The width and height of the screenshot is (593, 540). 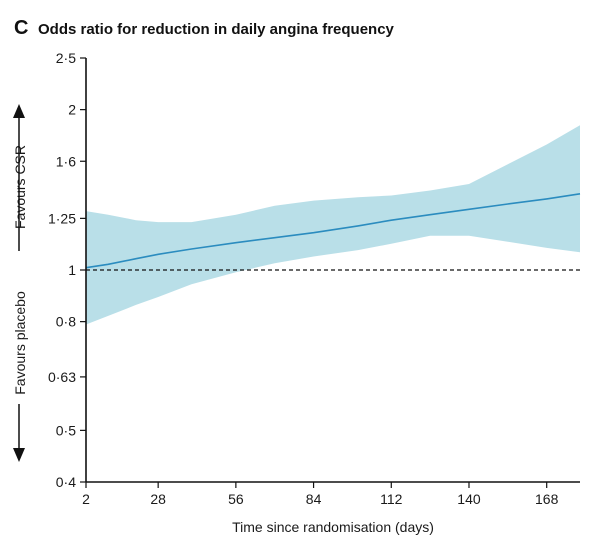 I want to click on x-tick-label: 84, so click(x=314, y=499).